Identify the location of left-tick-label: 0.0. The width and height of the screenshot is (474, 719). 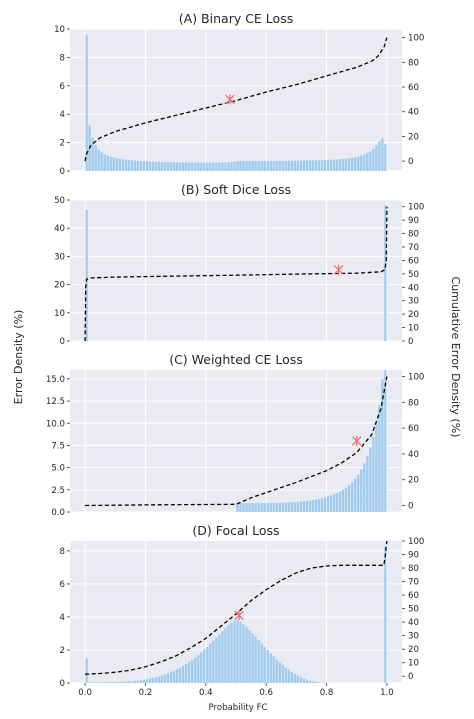
(58, 513).